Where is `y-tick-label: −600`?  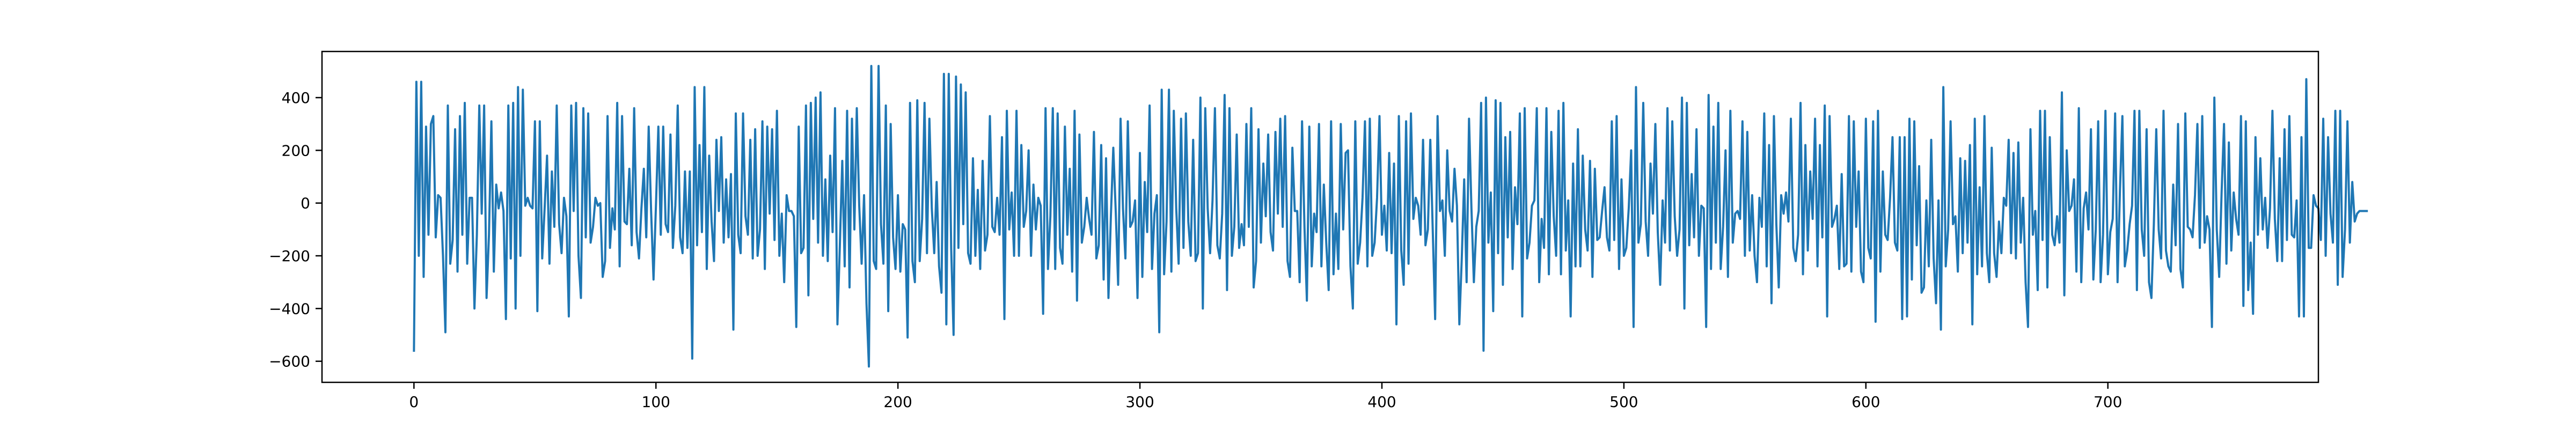
y-tick-label: −600 is located at coordinates (289, 362).